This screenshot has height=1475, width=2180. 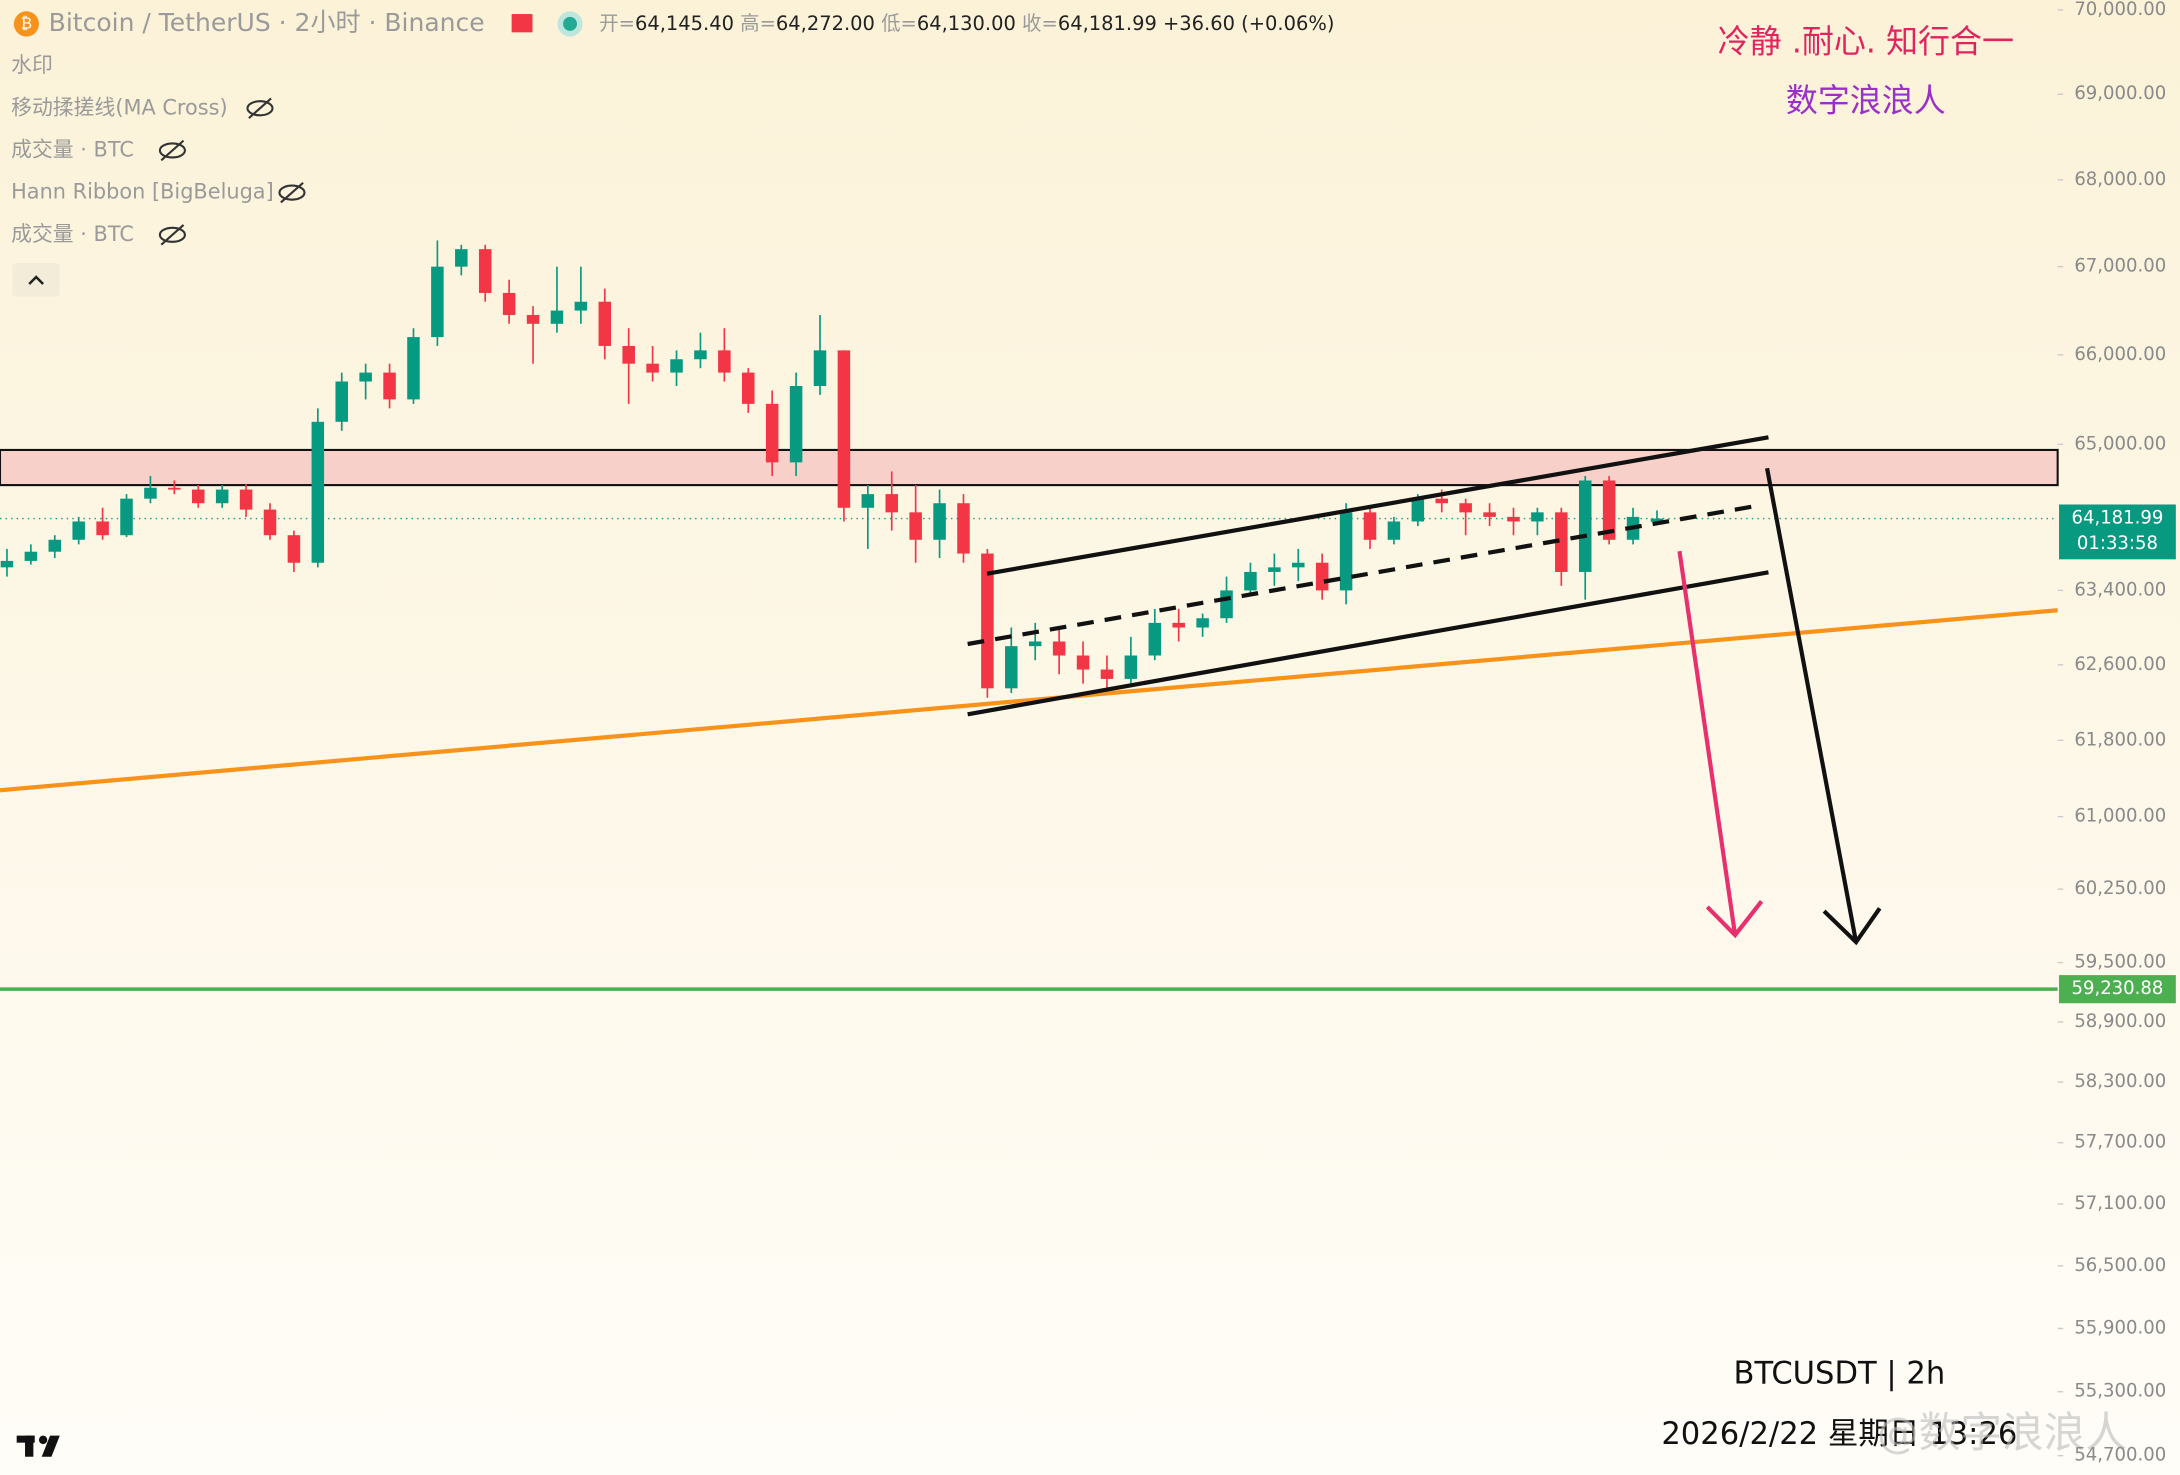 I want to click on annotation: 数字浪浪人, so click(x=1866, y=101).